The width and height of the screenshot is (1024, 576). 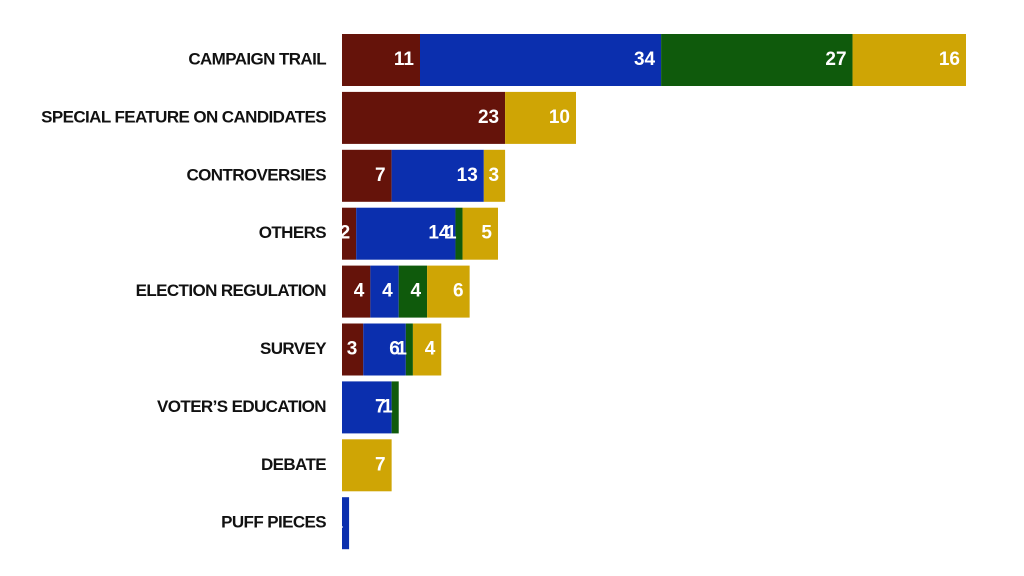 I want to click on category-label: DEBATE, so click(x=293, y=464).